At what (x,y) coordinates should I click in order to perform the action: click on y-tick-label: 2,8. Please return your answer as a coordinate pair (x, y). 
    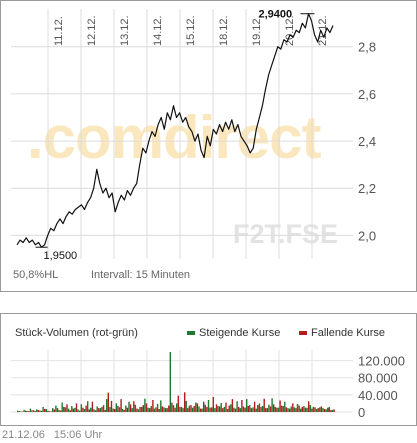
    Looking at the image, I should click on (367, 47).